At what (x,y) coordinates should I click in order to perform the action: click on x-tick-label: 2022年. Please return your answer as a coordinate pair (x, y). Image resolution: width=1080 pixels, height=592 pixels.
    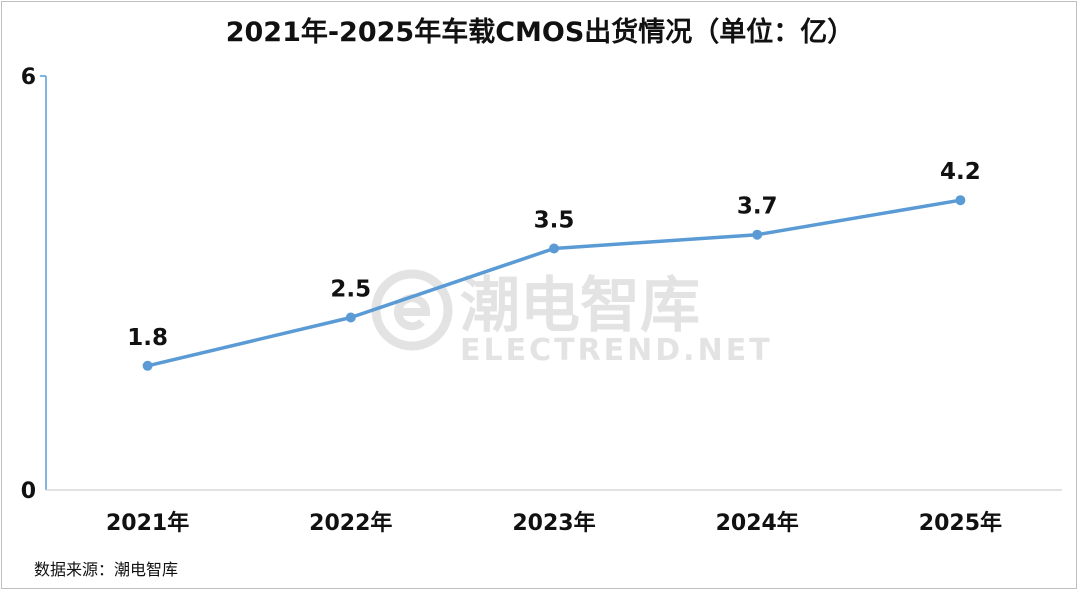
    Looking at the image, I should click on (350, 523).